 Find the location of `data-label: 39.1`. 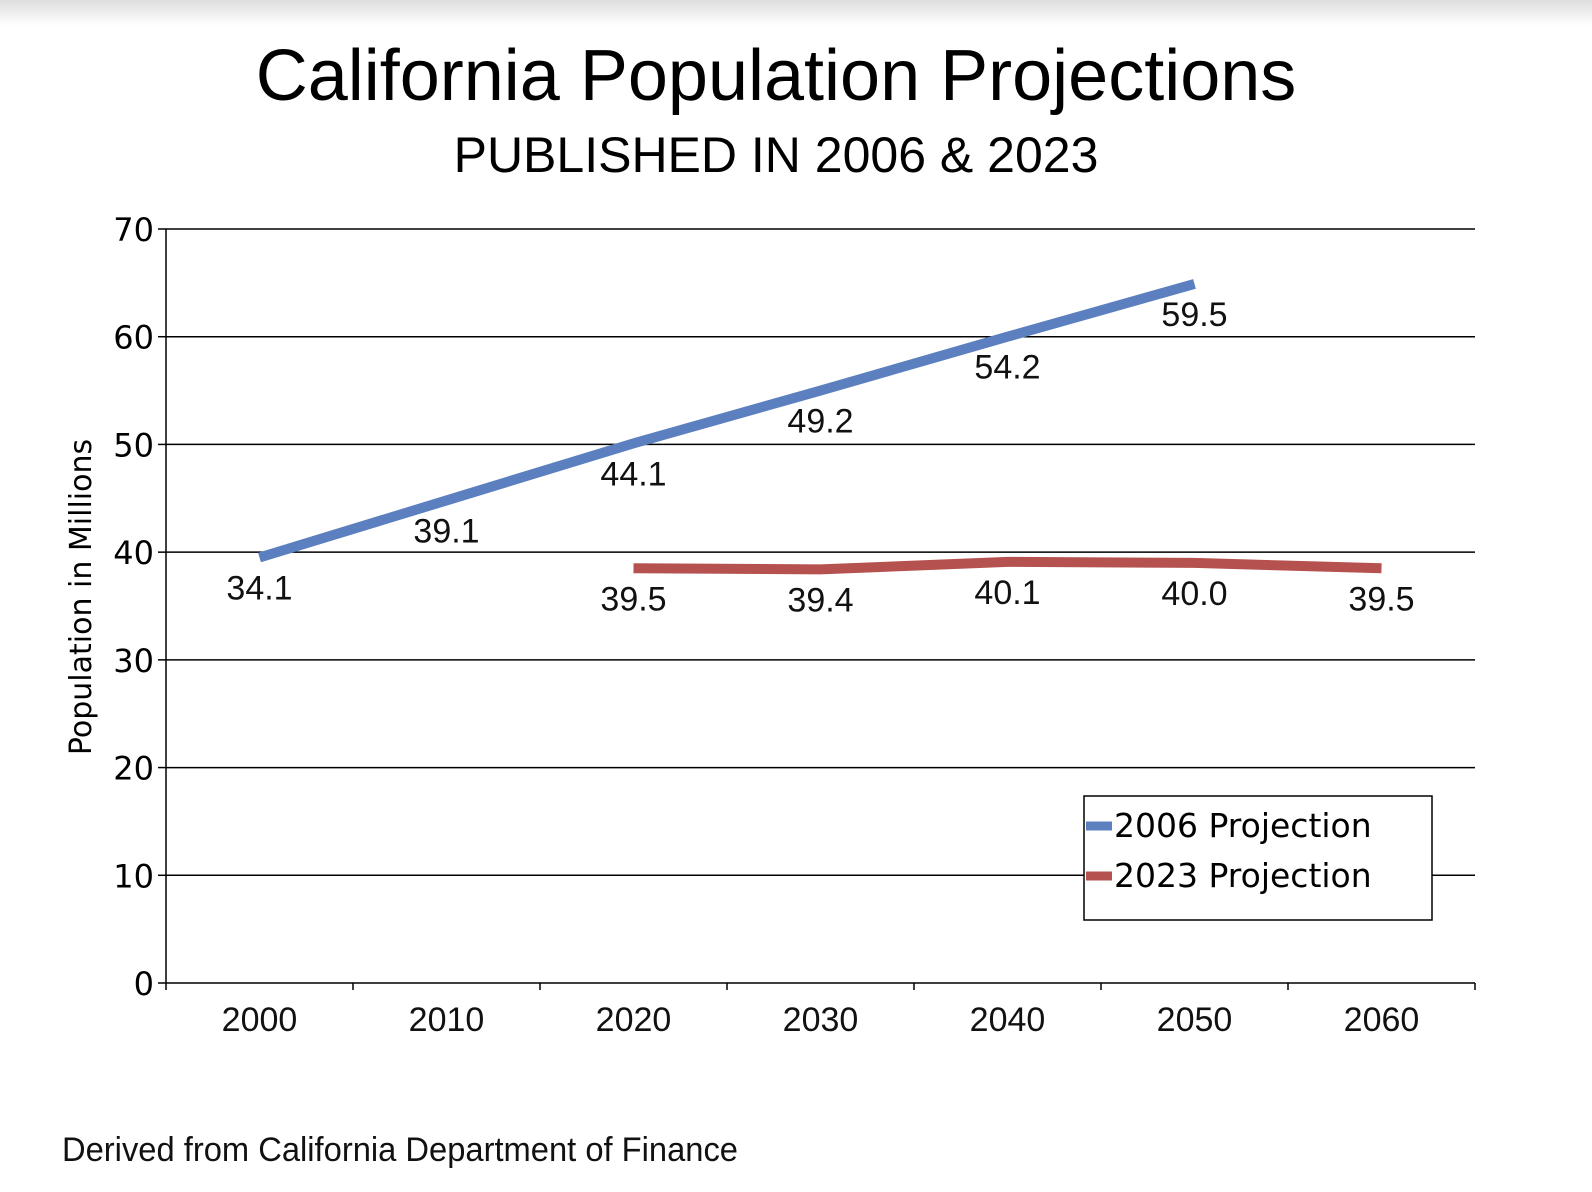

data-label: 39.1 is located at coordinates (446, 531).